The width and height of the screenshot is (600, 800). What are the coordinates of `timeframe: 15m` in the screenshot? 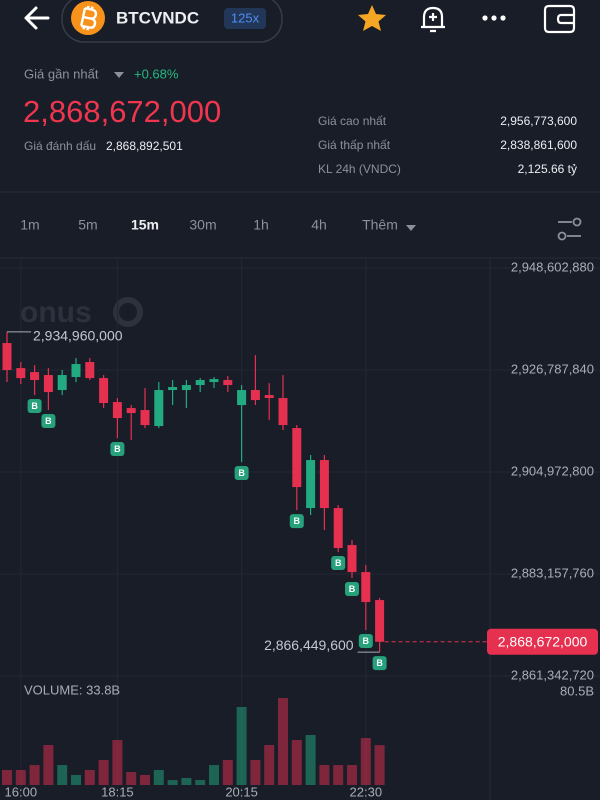 It's located at (145, 225).